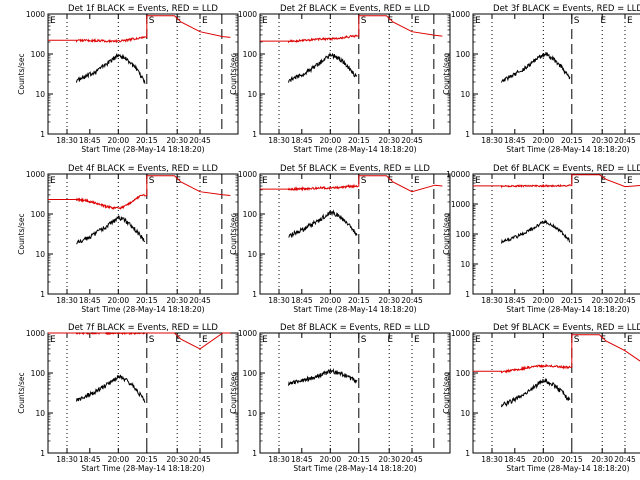  What do you see at coordinates (566, 169) in the screenshot?
I see `panel-title: Det 6f BLACK = Events, RED = LLD` at bounding box center [566, 169].